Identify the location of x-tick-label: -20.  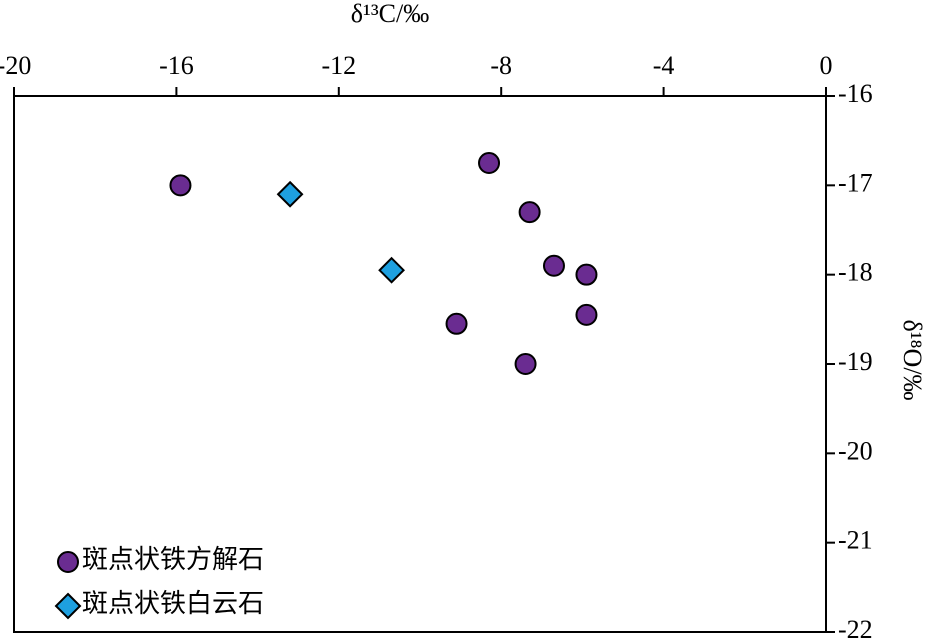
(15, 65).